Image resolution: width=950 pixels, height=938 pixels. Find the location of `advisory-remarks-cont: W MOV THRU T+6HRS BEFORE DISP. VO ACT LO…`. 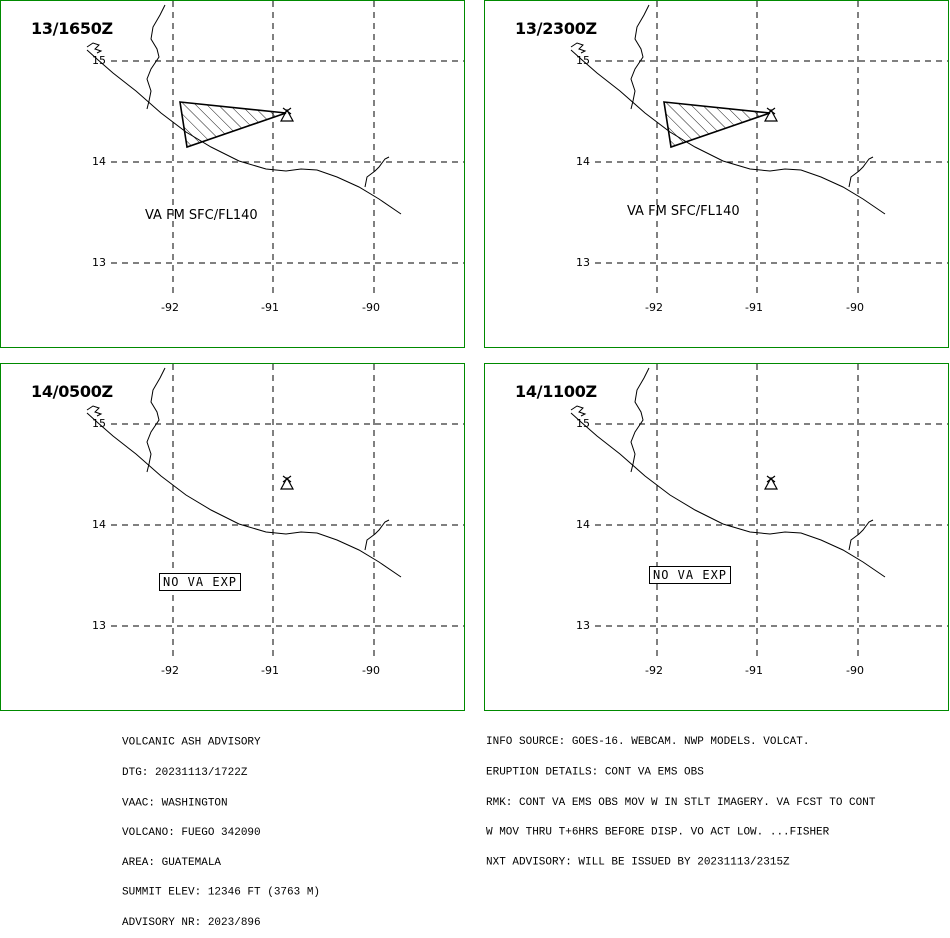

advisory-remarks-cont: W MOV THRU T+6HRS BEFORE DISP. VO ACT LO… is located at coordinates (658, 832).